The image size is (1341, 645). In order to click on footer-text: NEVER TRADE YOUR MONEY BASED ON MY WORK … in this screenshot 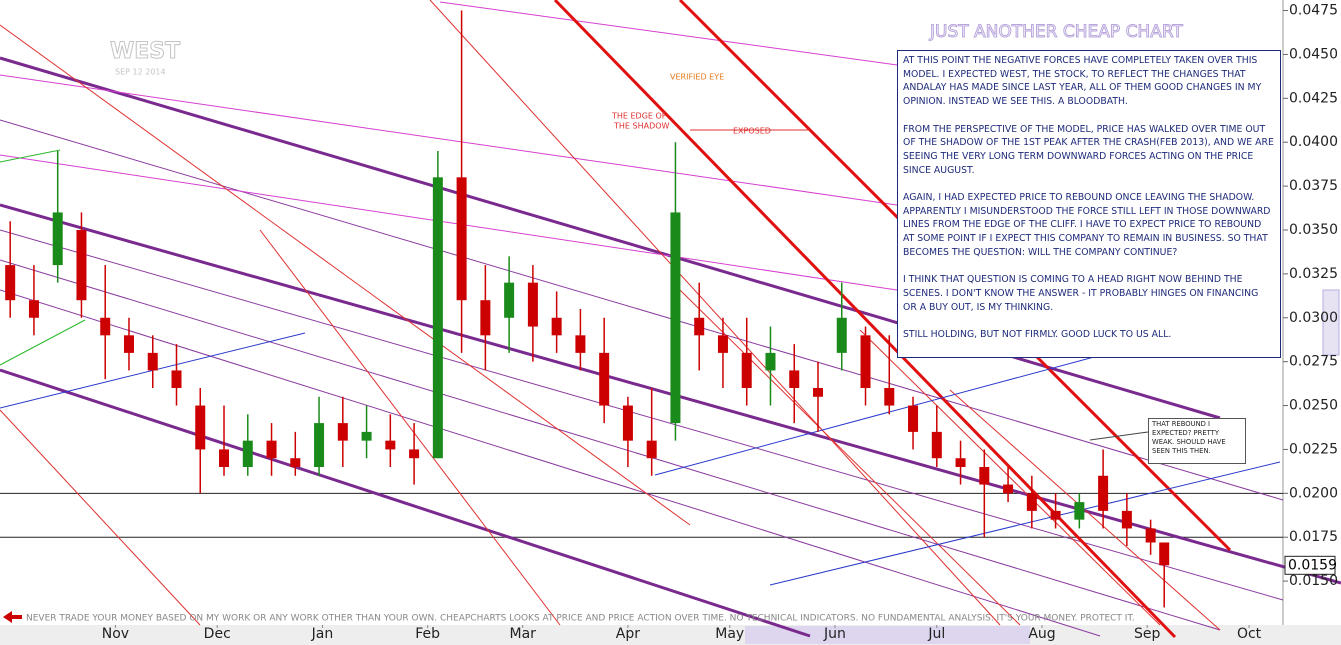, I will do `click(580, 619)`.